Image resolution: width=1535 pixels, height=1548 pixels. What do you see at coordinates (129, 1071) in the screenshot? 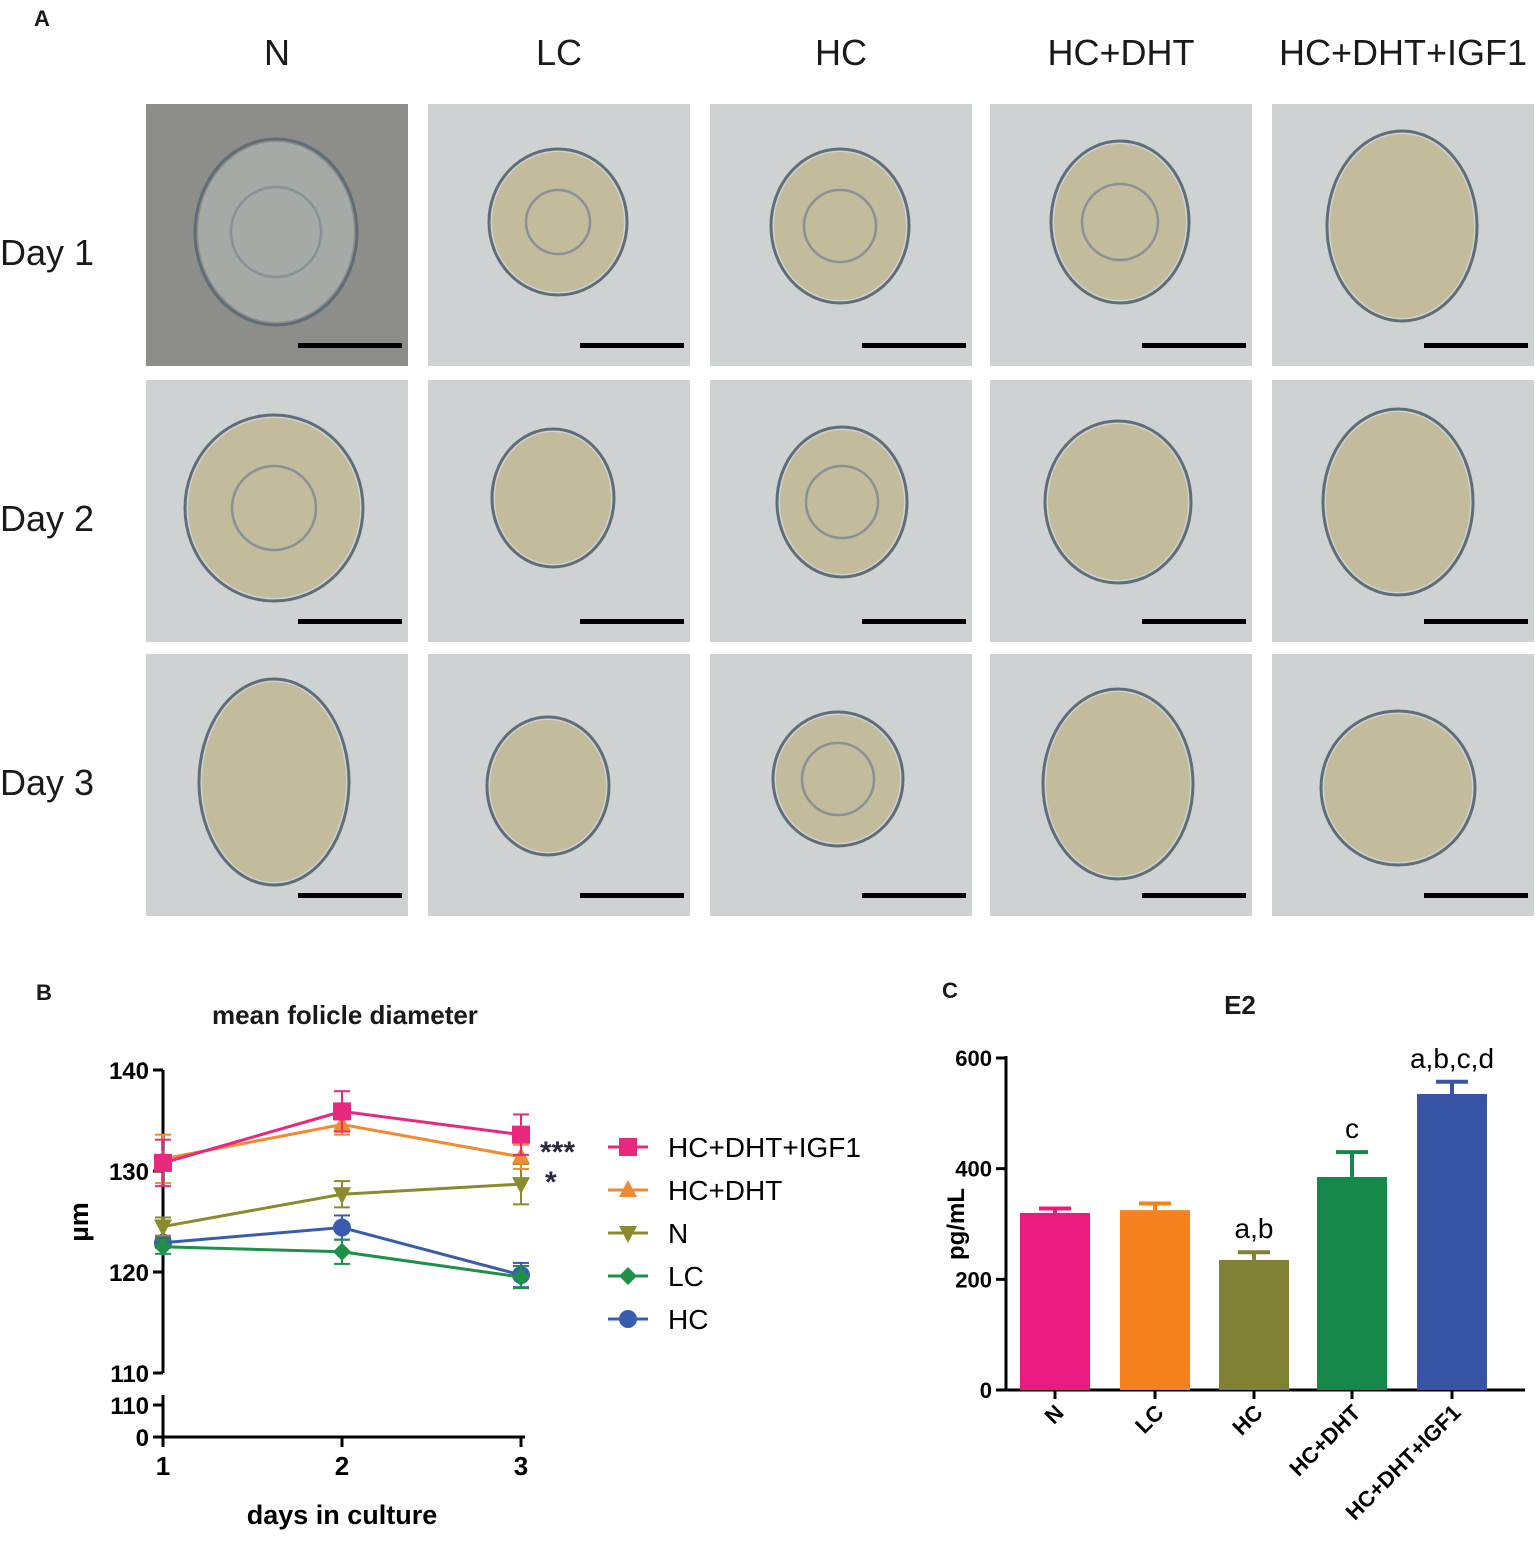
I see `y-tick-label: 140` at bounding box center [129, 1071].